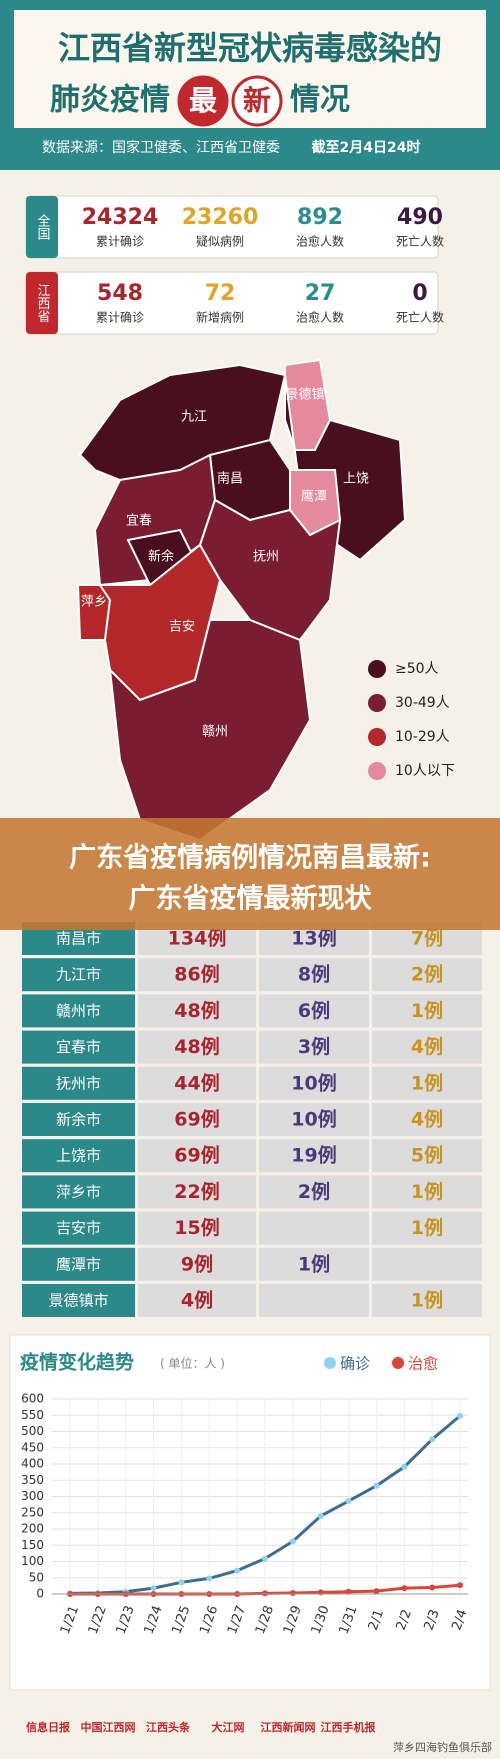  I want to click on stat-label: 疑似病例, so click(220, 241).